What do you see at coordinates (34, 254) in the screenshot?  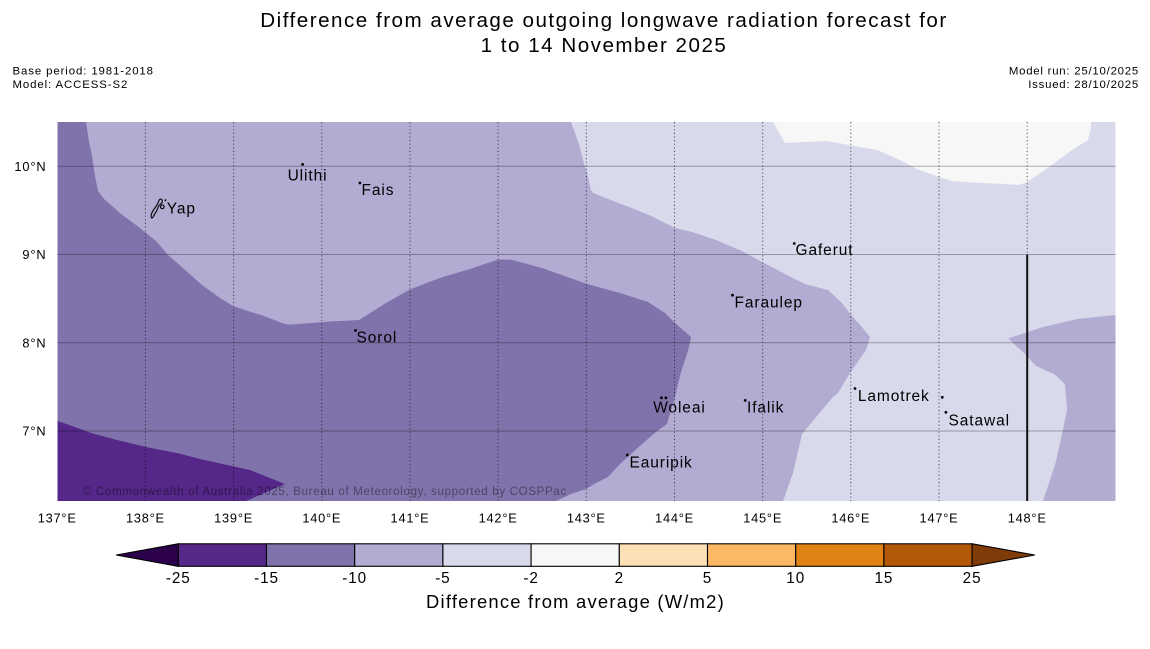 I see `svg-text: 9°N` at bounding box center [34, 254].